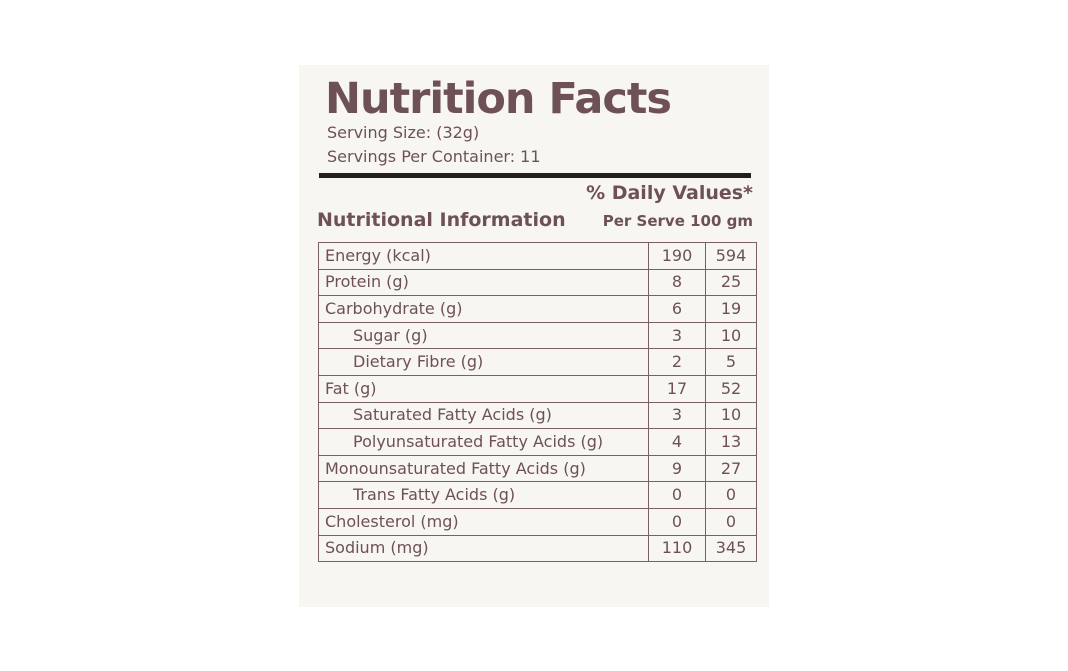 The width and height of the screenshot is (1068, 671). Describe the element at coordinates (483, 521) in the screenshot. I see `nutrient-name: Cholesterol (mg)` at that location.